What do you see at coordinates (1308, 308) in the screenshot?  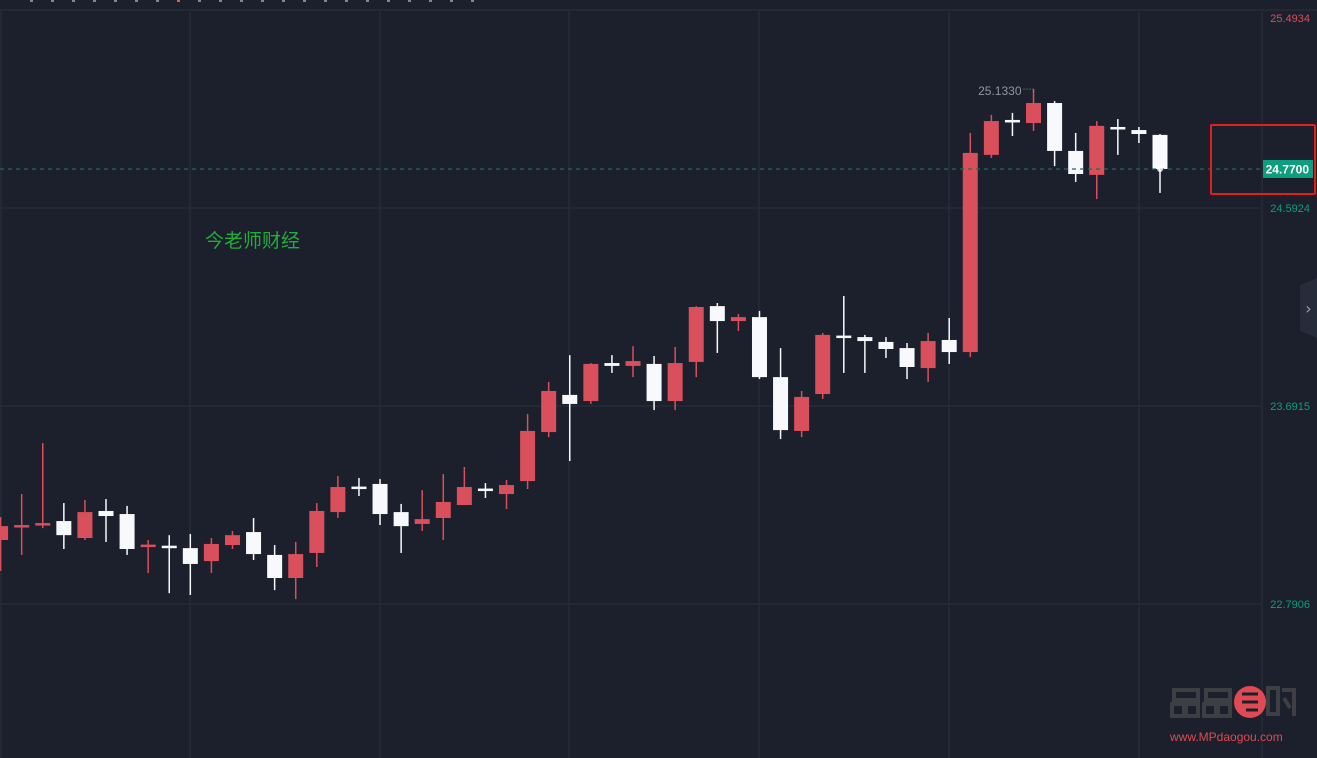 I see `side-panel-toggle: ›` at bounding box center [1308, 308].